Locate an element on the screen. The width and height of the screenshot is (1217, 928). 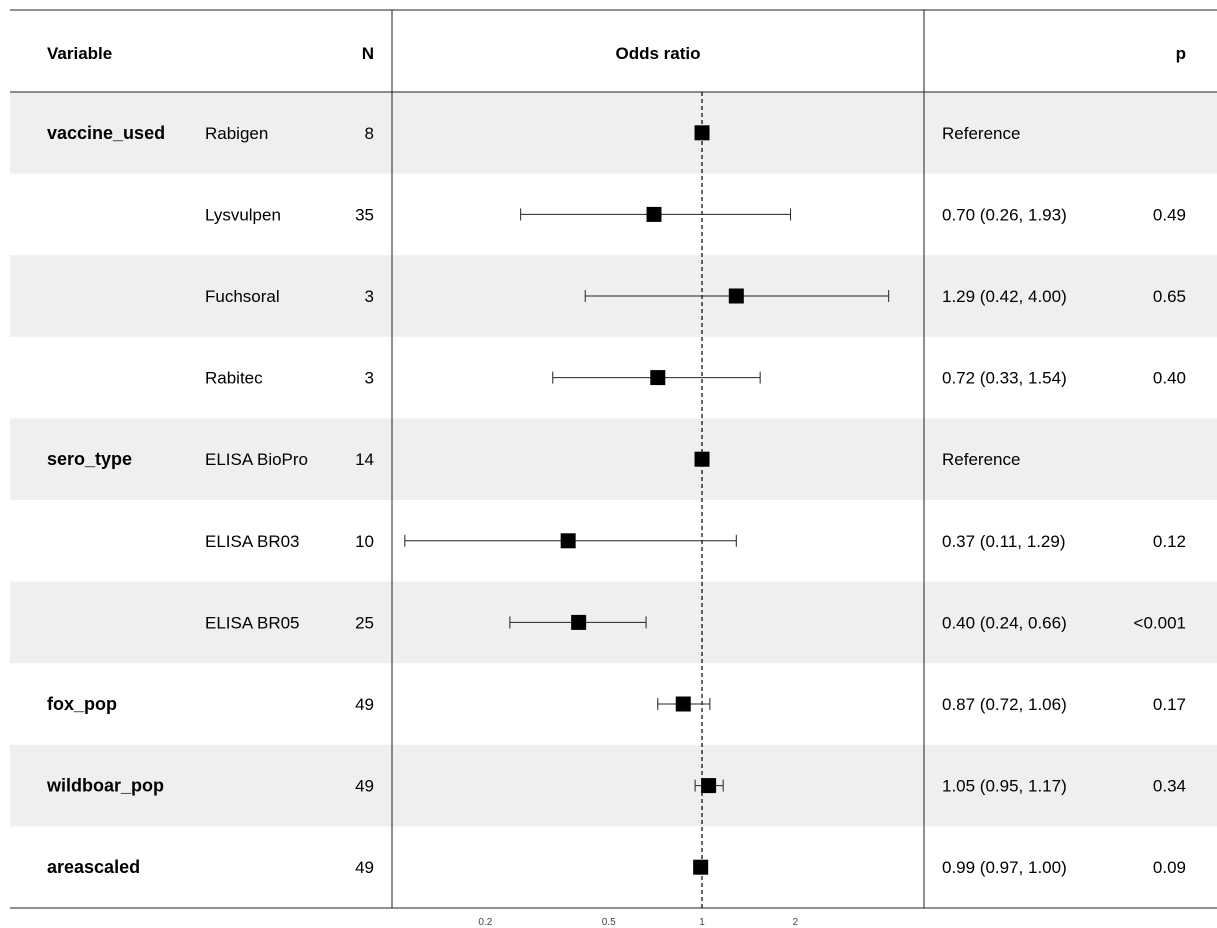
x-tick-label: 2 is located at coordinates (796, 922).